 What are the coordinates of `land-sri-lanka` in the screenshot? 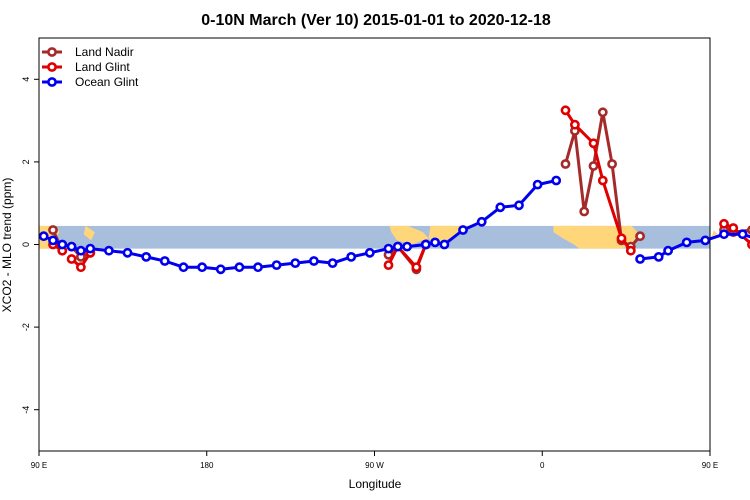 It's located at (714, 233).